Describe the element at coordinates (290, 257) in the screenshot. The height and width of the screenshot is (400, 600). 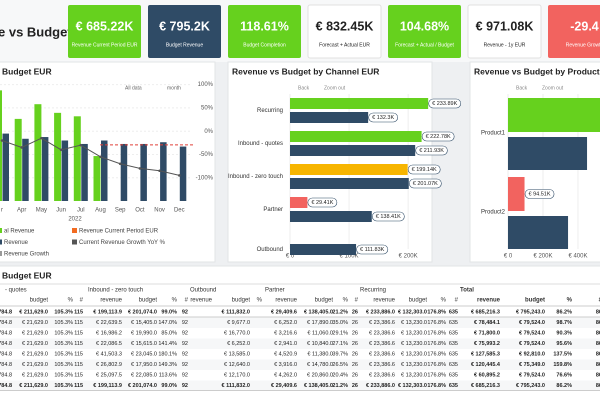
I see `x-tick-label: € 0` at that location.